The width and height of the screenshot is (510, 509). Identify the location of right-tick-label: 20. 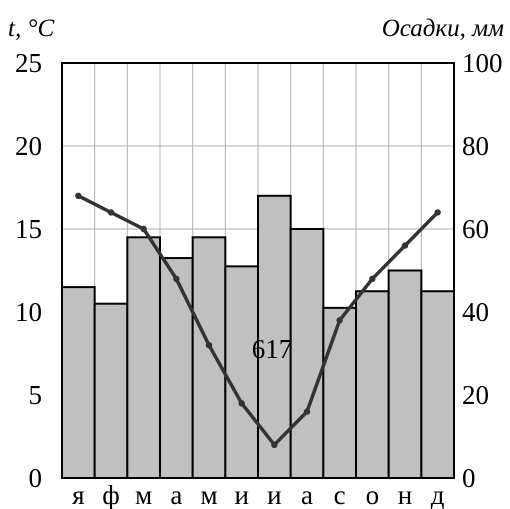
(475, 395).